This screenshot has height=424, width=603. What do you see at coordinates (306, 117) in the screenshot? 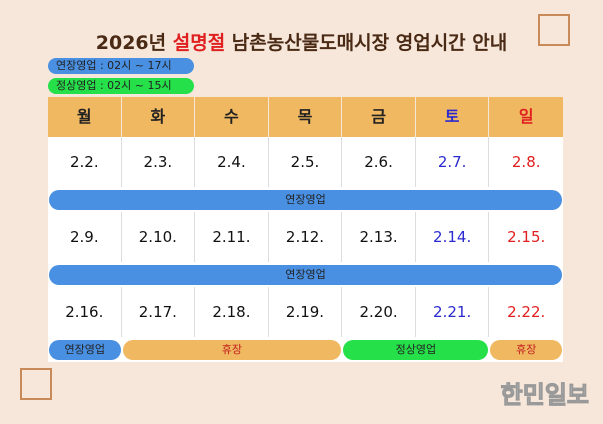
I see `day-header: 목` at bounding box center [306, 117].